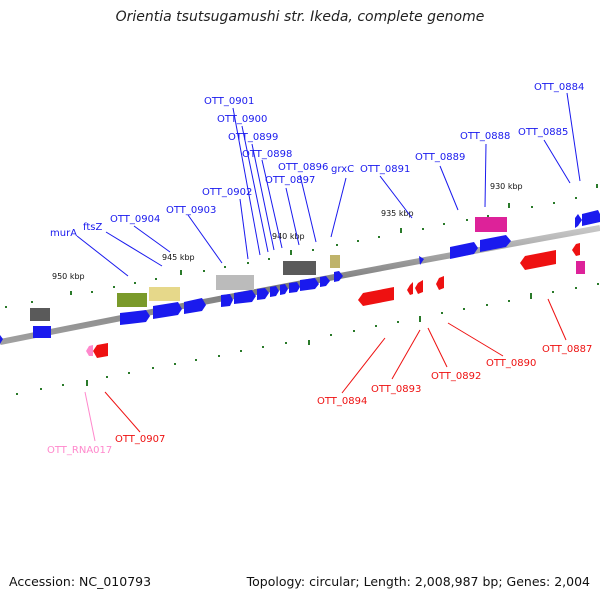  What do you see at coordinates (80, 581) in the screenshot?
I see `accession-text: Accession: NC_010793` at bounding box center [80, 581].